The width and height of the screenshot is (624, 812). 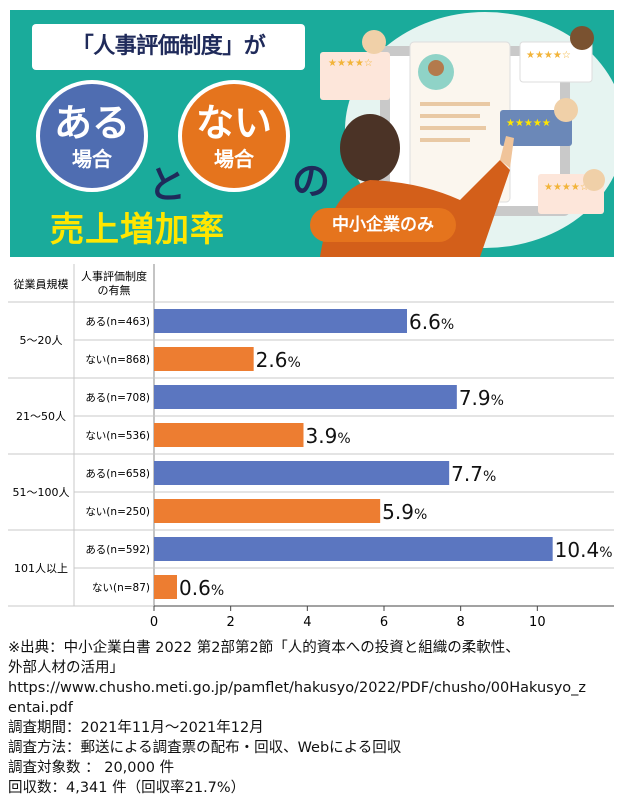 I want to click on circle-aru-small-label: 場合, so click(x=92, y=159).